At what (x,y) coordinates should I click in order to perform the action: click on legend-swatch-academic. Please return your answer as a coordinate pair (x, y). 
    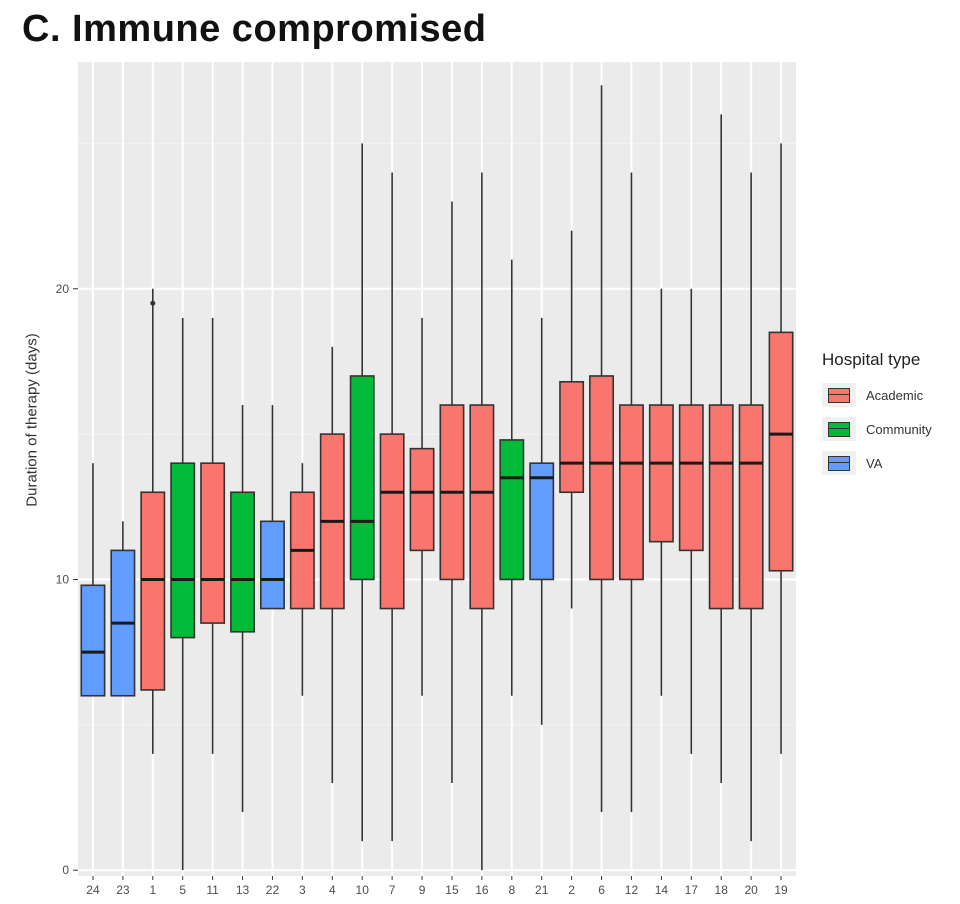
    Looking at the image, I should click on (839, 395).